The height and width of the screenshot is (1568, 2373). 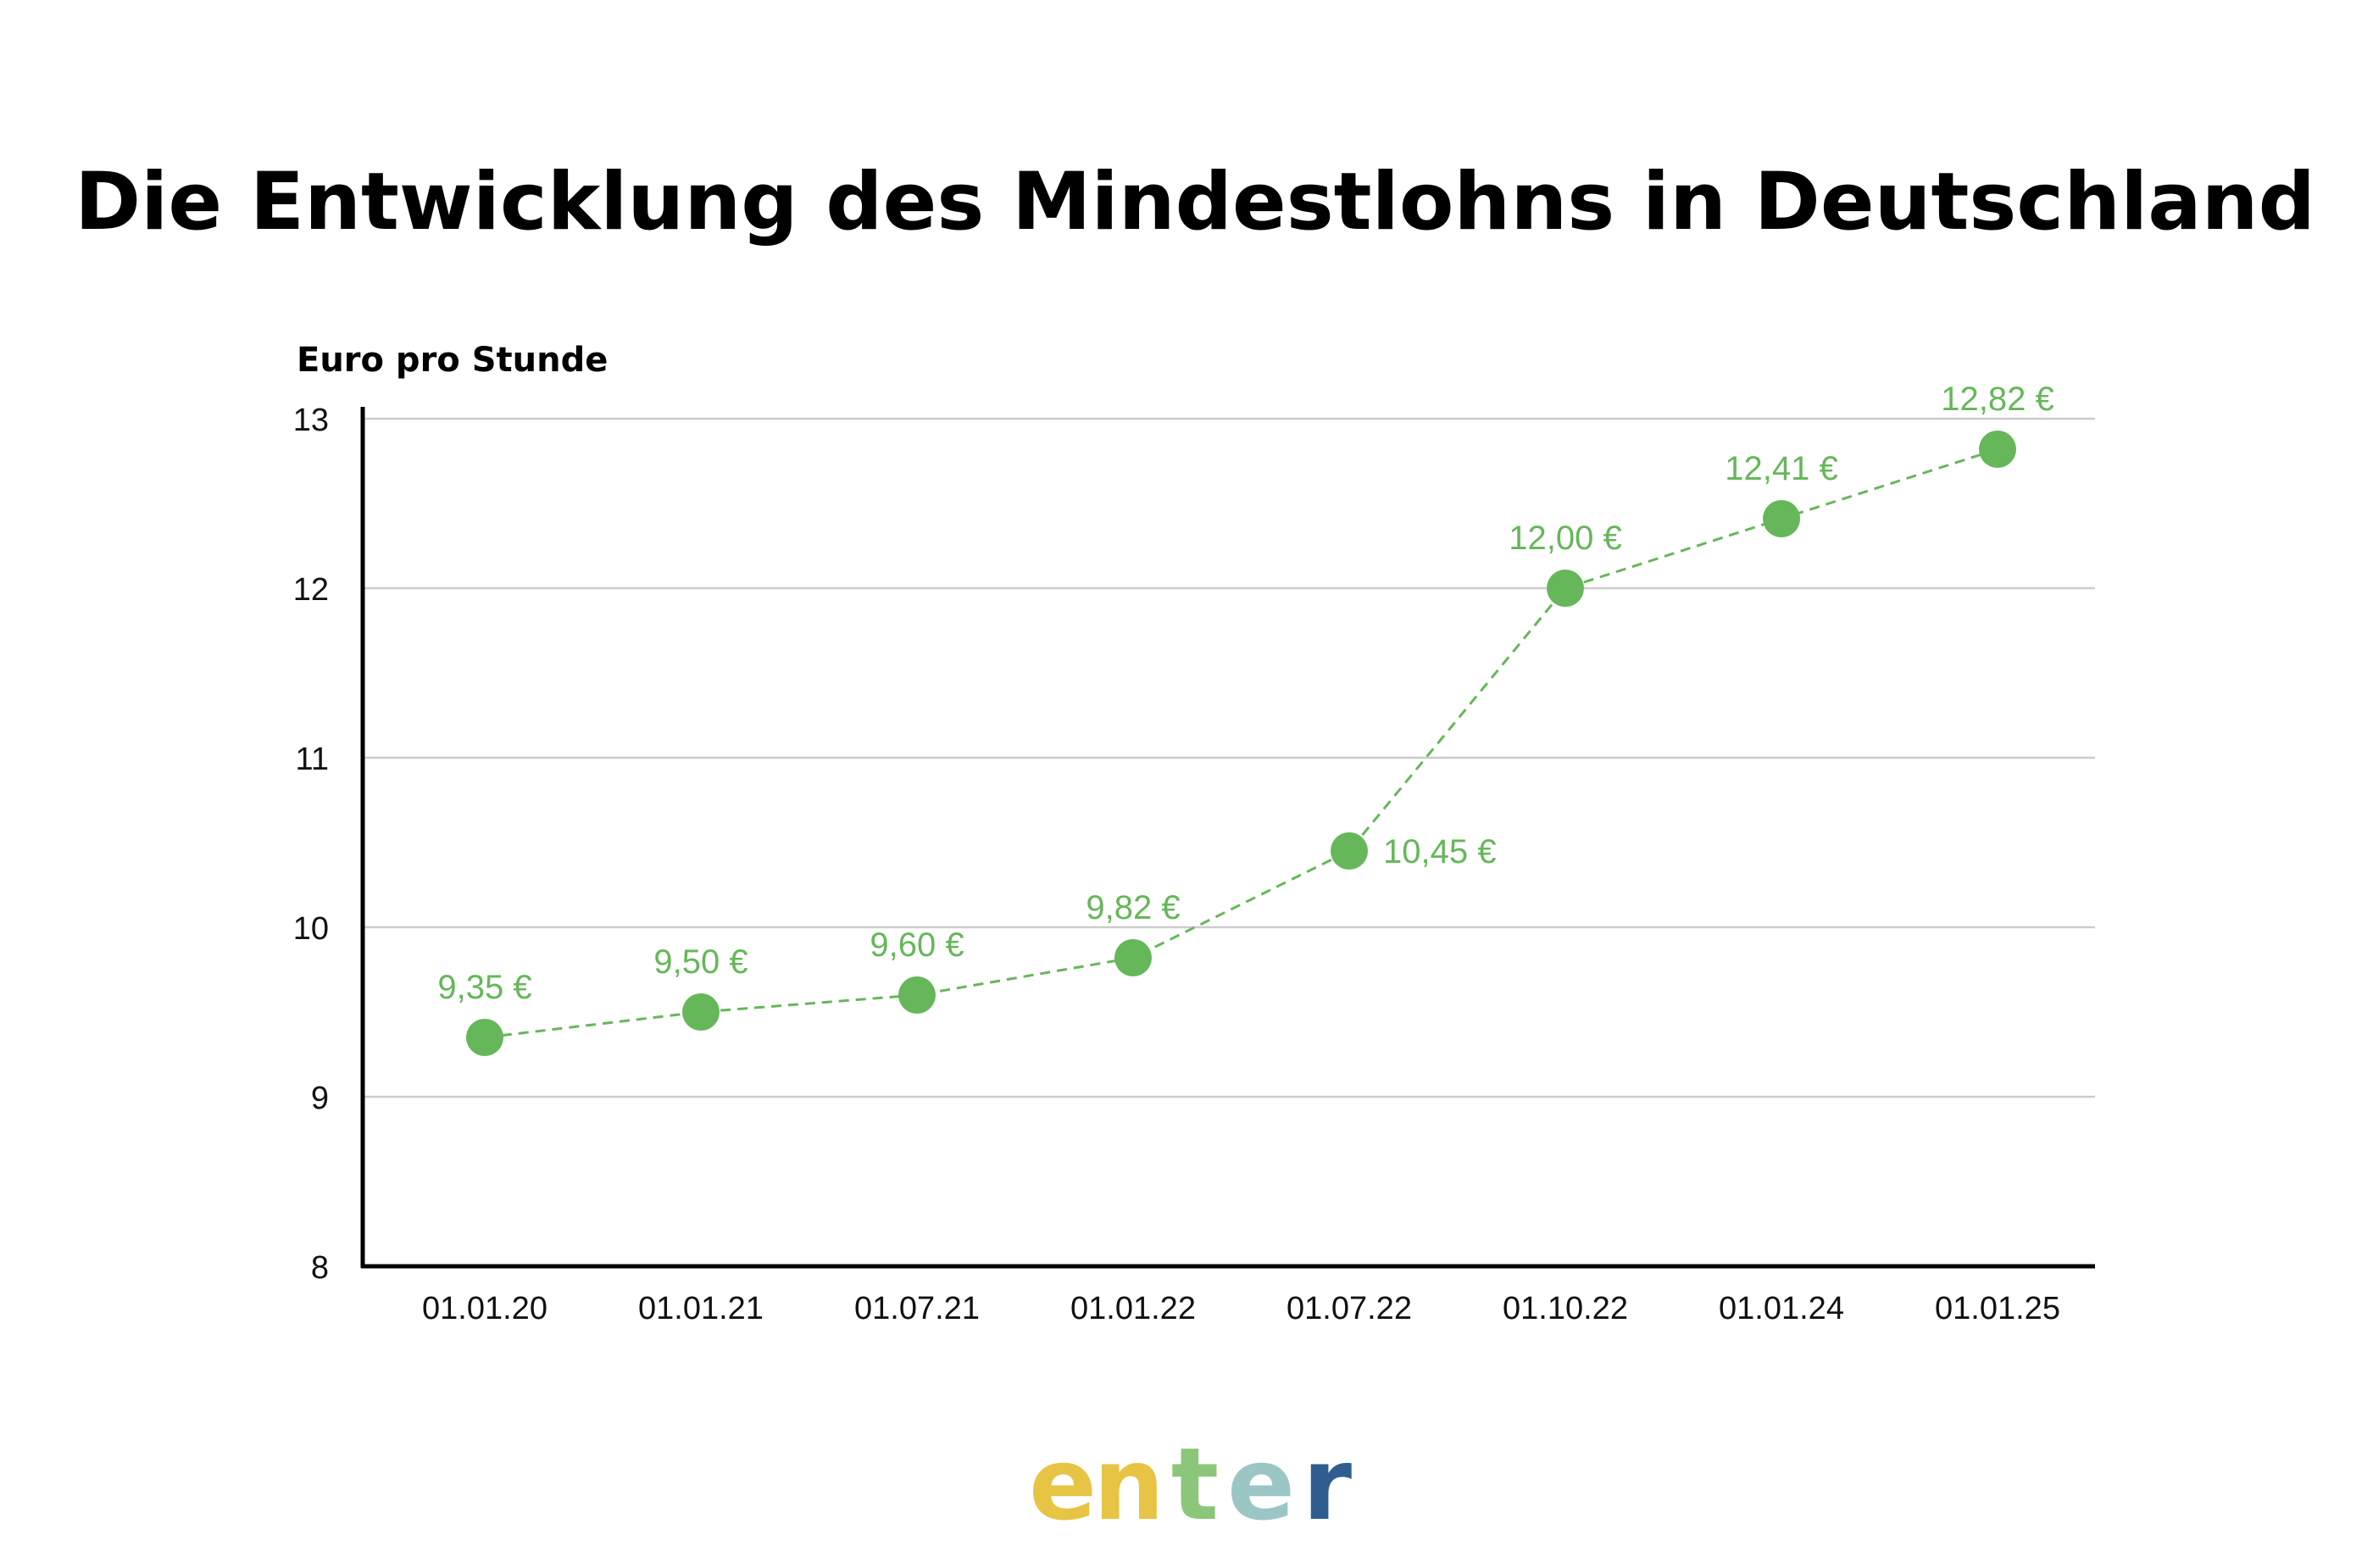 What do you see at coordinates (485, 1308) in the screenshot?
I see `x-tick-label: 01.01.20` at bounding box center [485, 1308].